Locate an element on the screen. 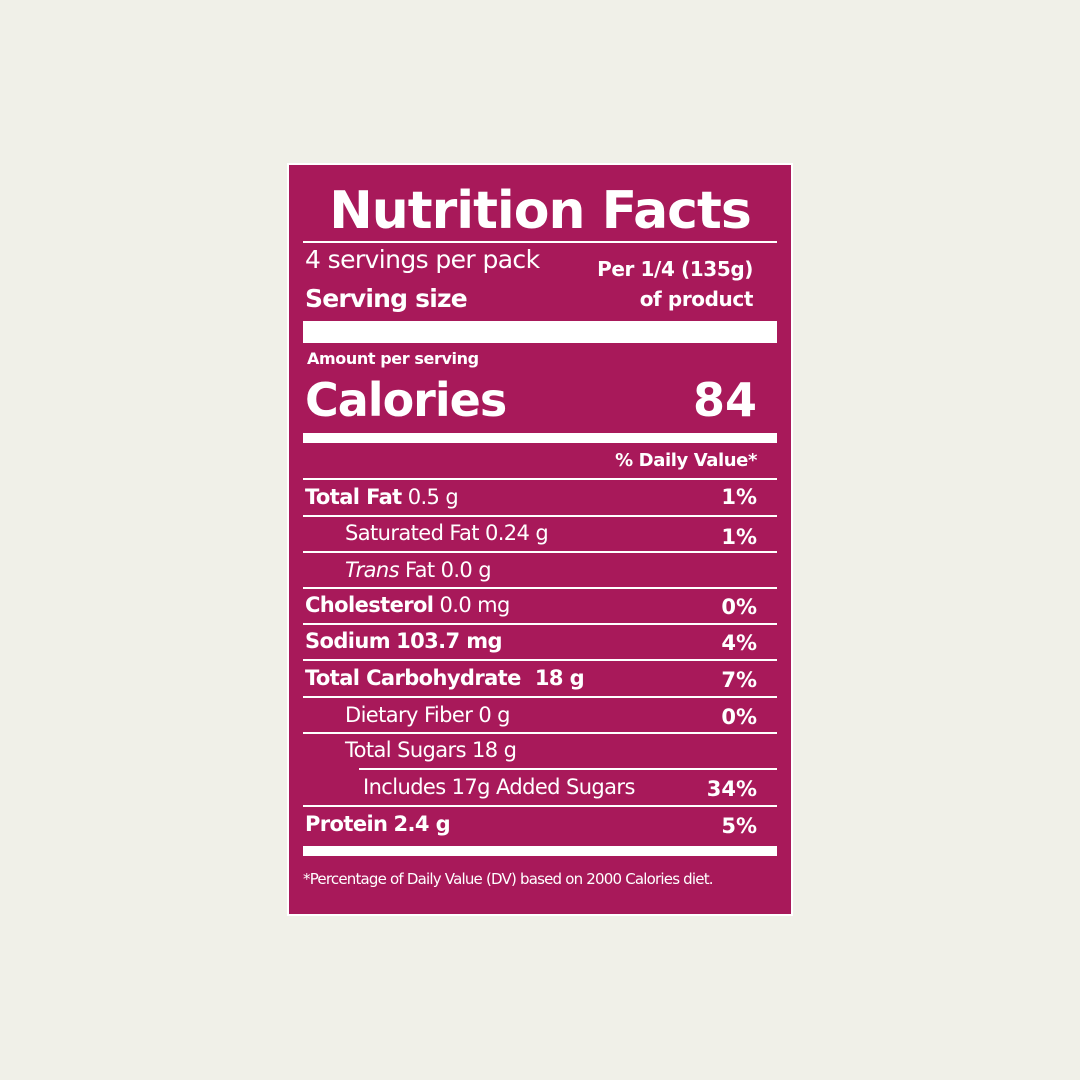  serving-size-unit: of product is located at coordinates (696, 299).